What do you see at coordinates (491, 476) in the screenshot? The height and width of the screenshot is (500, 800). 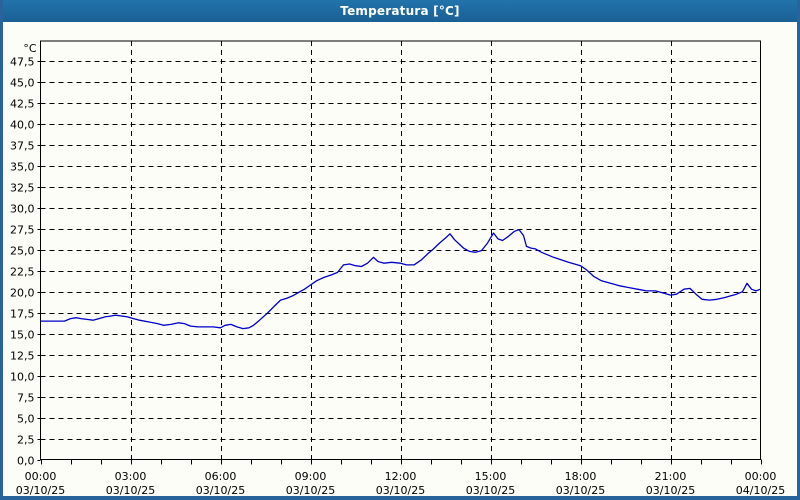 I see `x-tick-time-label: 15:00` at bounding box center [491, 476].